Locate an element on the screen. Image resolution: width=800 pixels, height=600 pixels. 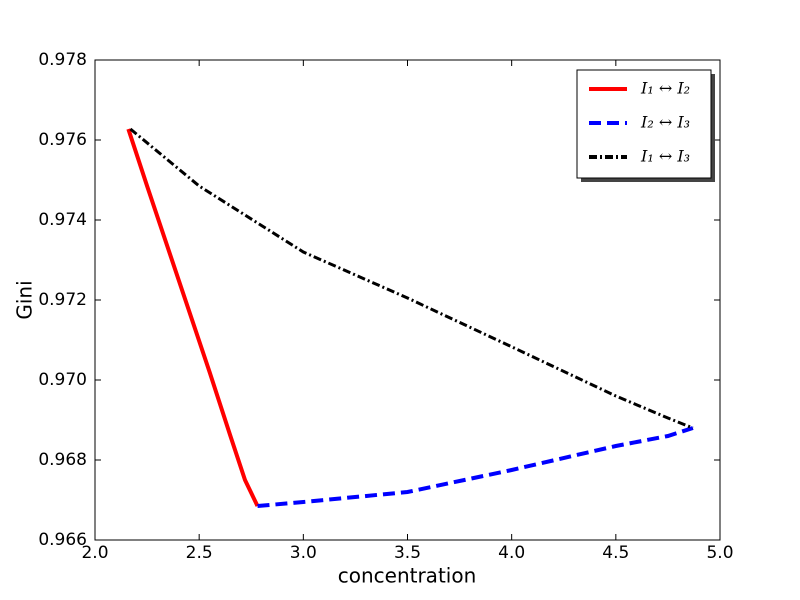
x-tick-label: 3.0 is located at coordinates (303, 553).